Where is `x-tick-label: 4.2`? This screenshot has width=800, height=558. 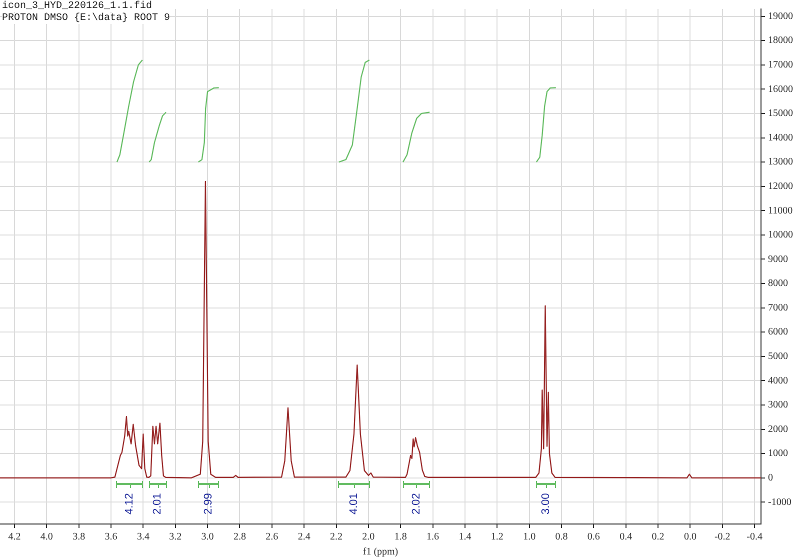 x-tick-label: 4.2 is located at coordinates (14, 537).